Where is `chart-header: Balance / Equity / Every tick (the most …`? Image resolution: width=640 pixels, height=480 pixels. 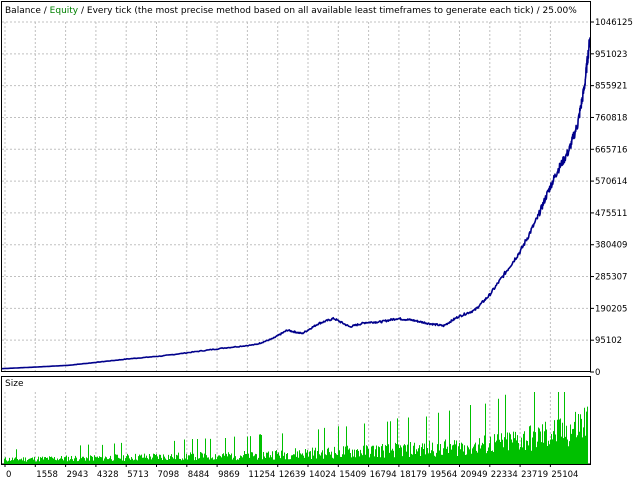
chart-header: Balance / Equity / Every tick (the most … is located at coordinates (291, 11).